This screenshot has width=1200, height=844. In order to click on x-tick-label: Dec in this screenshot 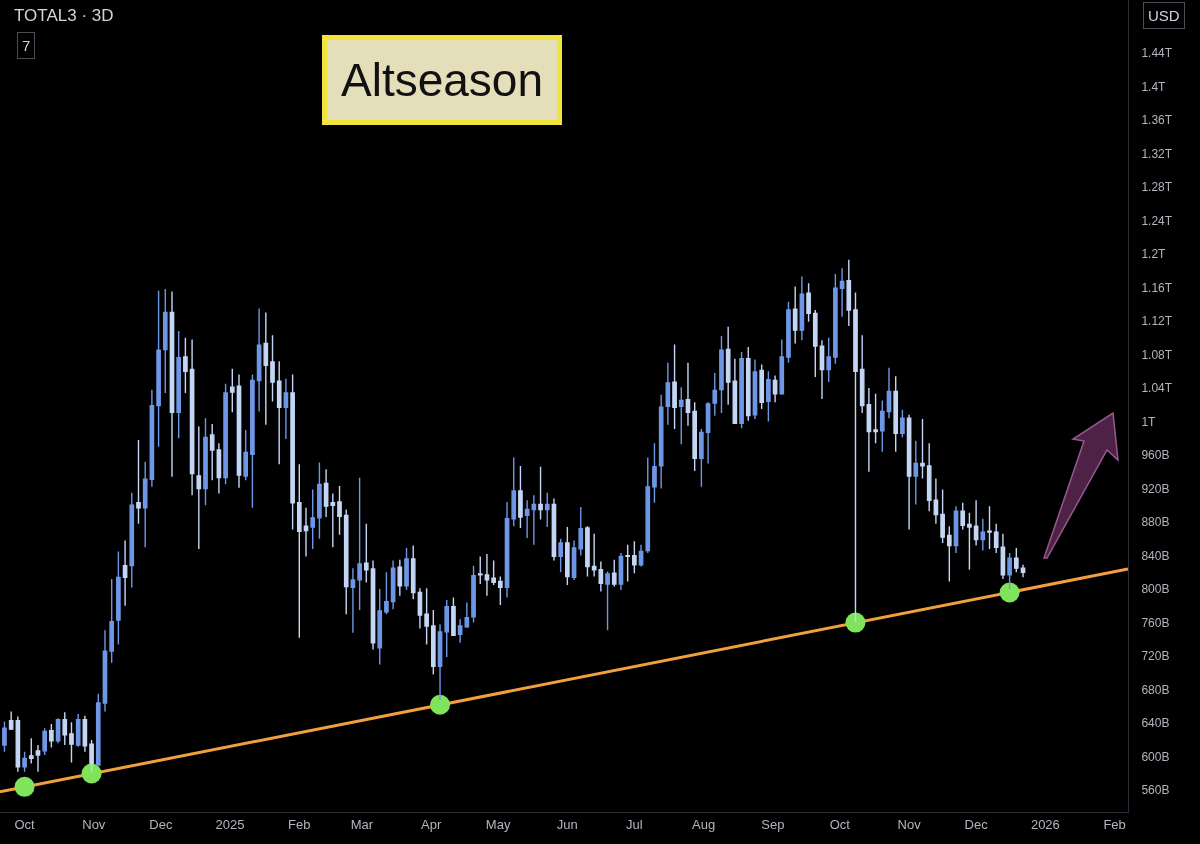, I will do `click(976, 824)`.